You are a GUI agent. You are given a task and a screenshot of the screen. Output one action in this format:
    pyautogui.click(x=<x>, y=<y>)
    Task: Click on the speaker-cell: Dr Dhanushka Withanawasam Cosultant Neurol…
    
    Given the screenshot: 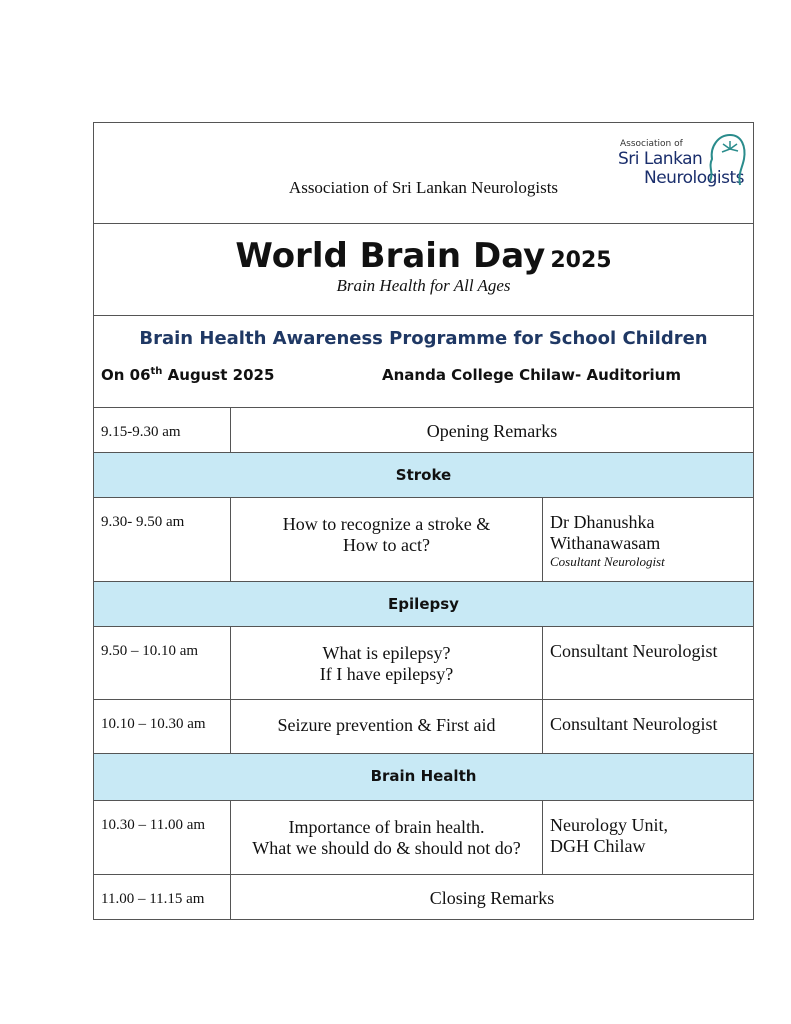 What is the action you would take?
    pyautogui.click(x=648, y=539)
    